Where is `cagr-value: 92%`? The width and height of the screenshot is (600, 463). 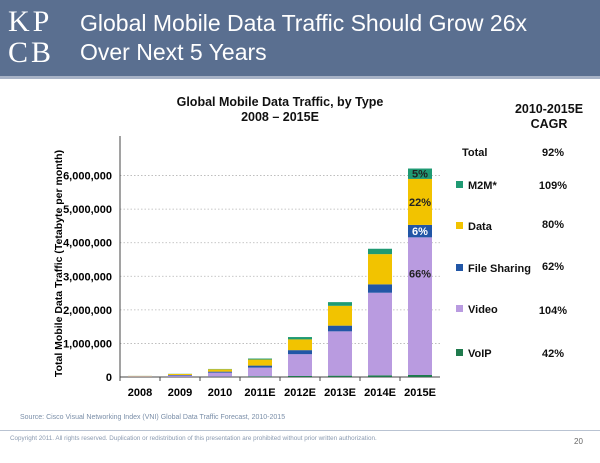
cagr-value: 92% is located at coordinates (553, 153).